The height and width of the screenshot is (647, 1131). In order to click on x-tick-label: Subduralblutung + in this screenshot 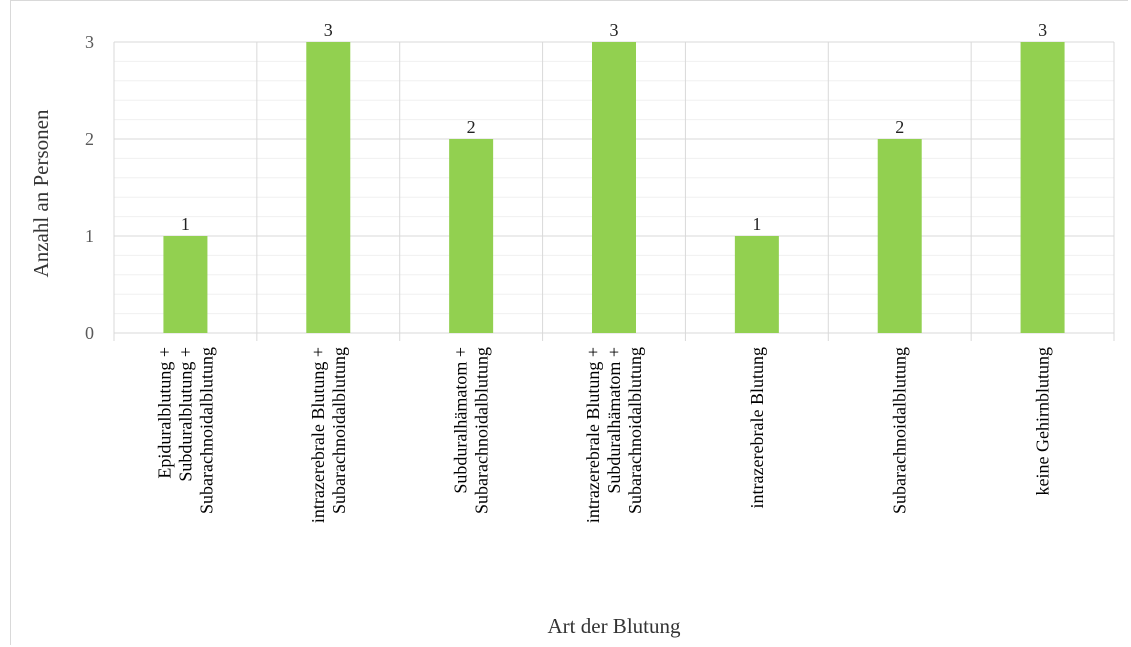, I will do `click(185, 414)`.